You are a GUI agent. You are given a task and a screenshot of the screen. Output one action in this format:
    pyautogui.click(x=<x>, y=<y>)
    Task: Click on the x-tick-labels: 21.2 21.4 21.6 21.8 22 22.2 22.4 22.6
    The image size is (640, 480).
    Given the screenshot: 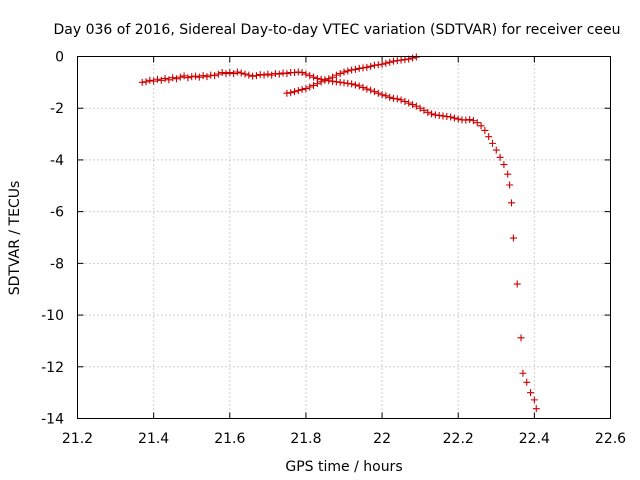 What is the action you would take?
    pyautogui.click(x=344, y=439)
    